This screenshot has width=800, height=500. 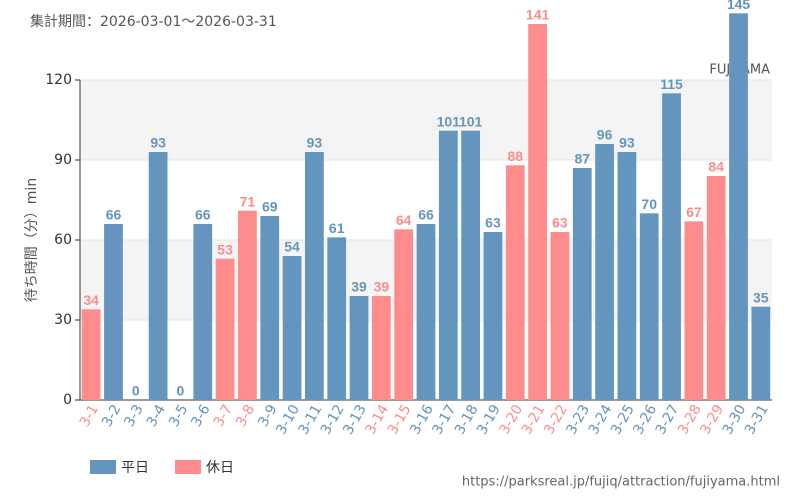 What do you see at coordinates (757, 420) in the screenshot?
I see `x-tick-label: 3-31` at bounding box center [757, 420].